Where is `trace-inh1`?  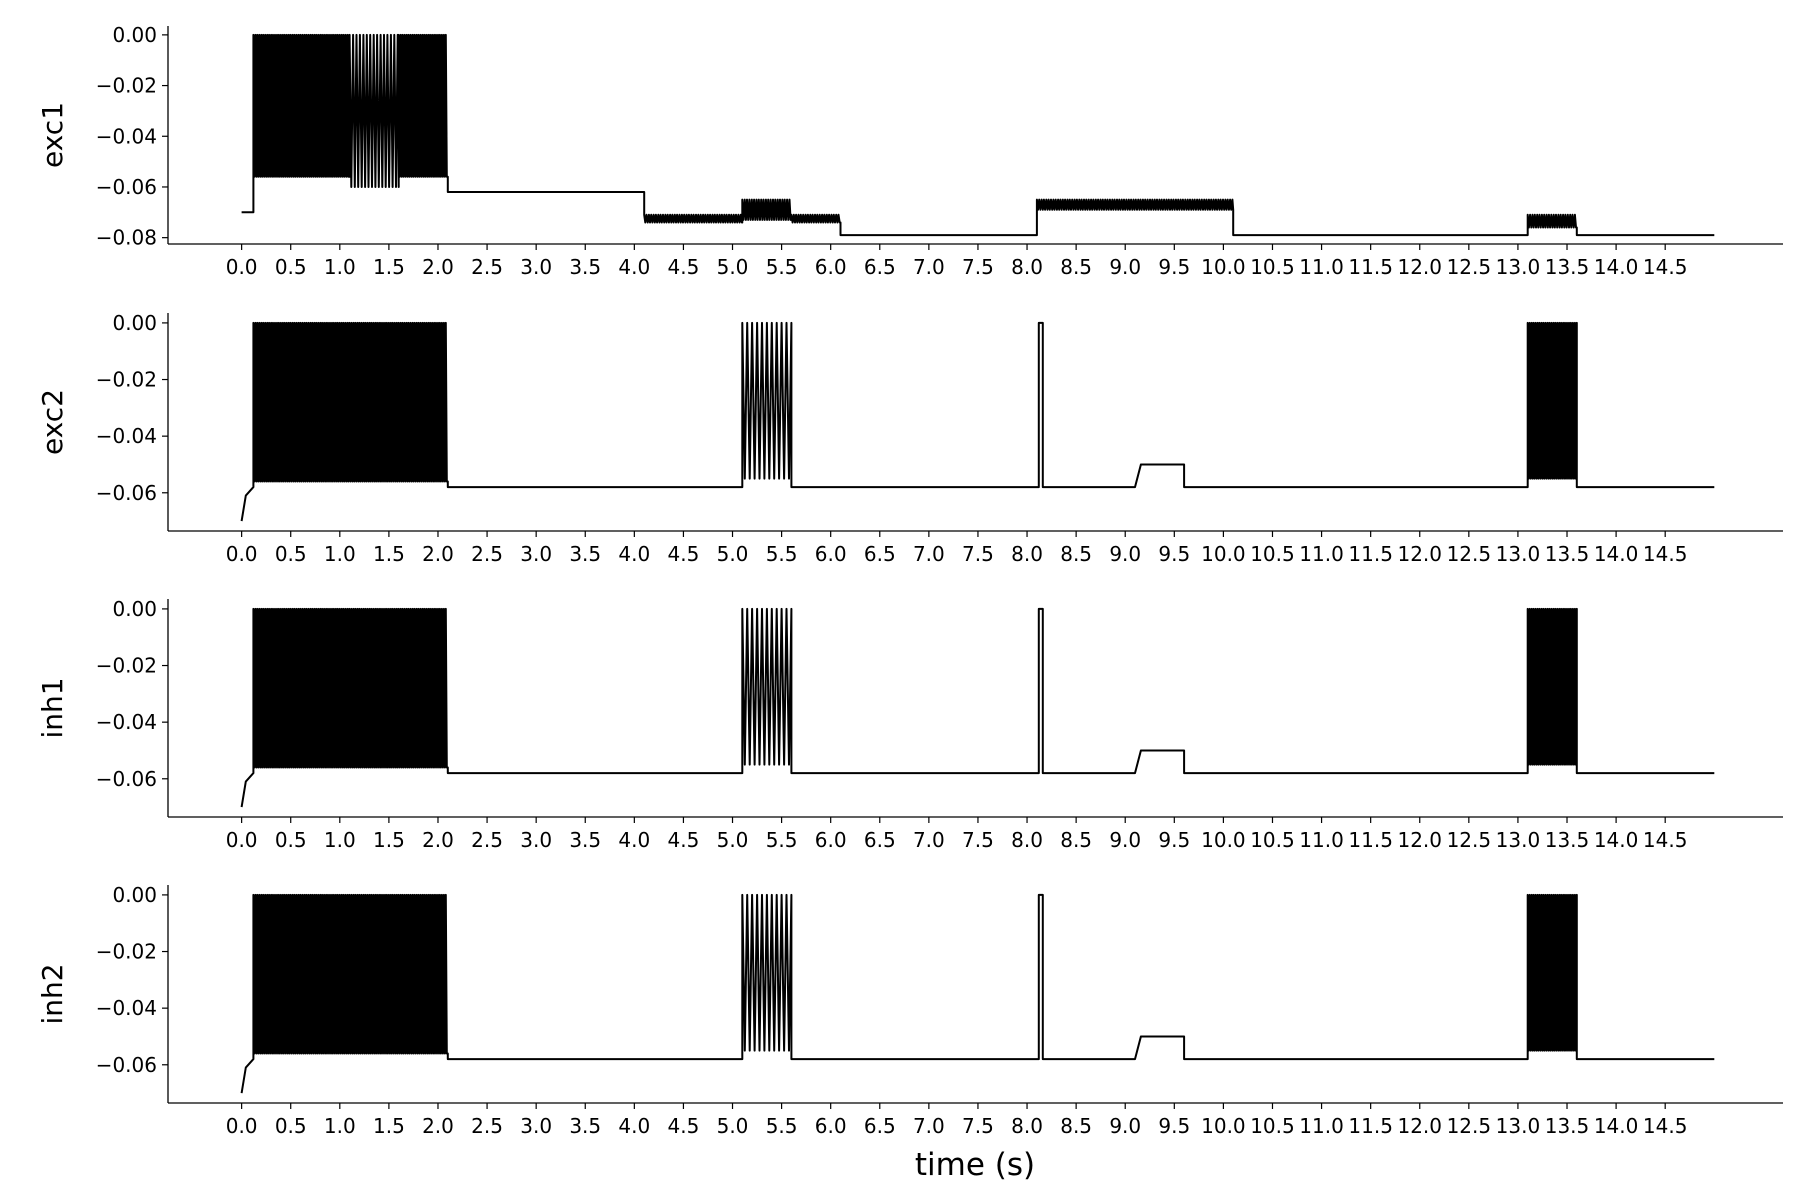
trace-inh1 is located at coordinates (977, 707).